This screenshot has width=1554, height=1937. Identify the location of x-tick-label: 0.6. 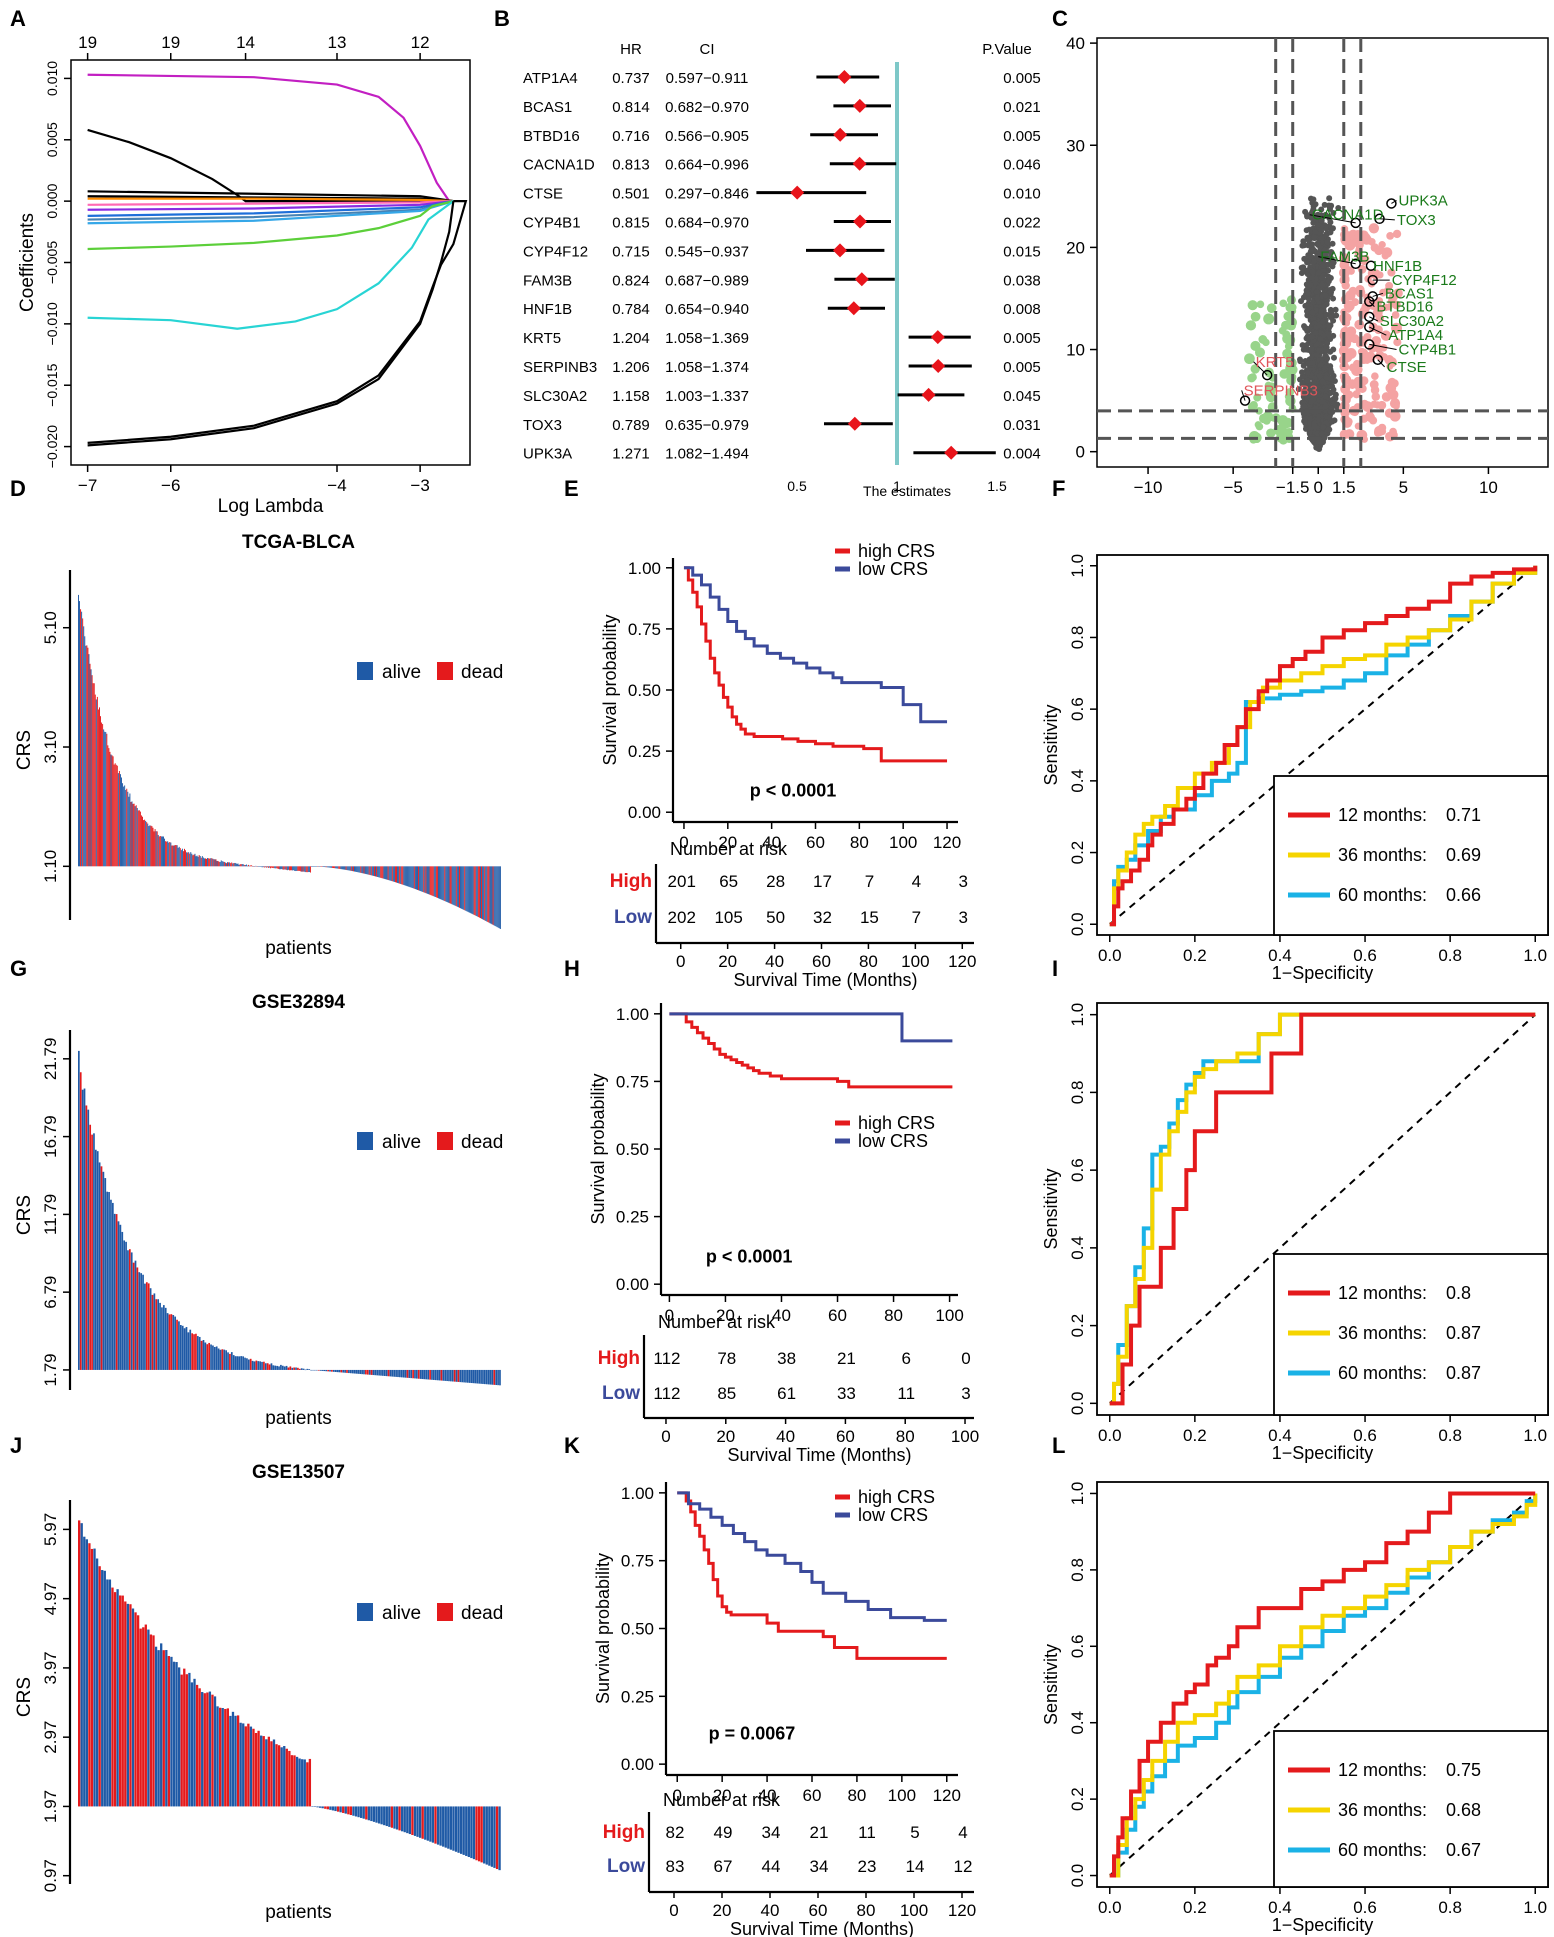
(1365, 1435).